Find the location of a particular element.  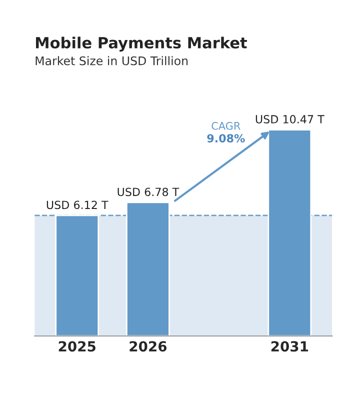

x-tick-label: 2031 is located at coordinates (289, 346).